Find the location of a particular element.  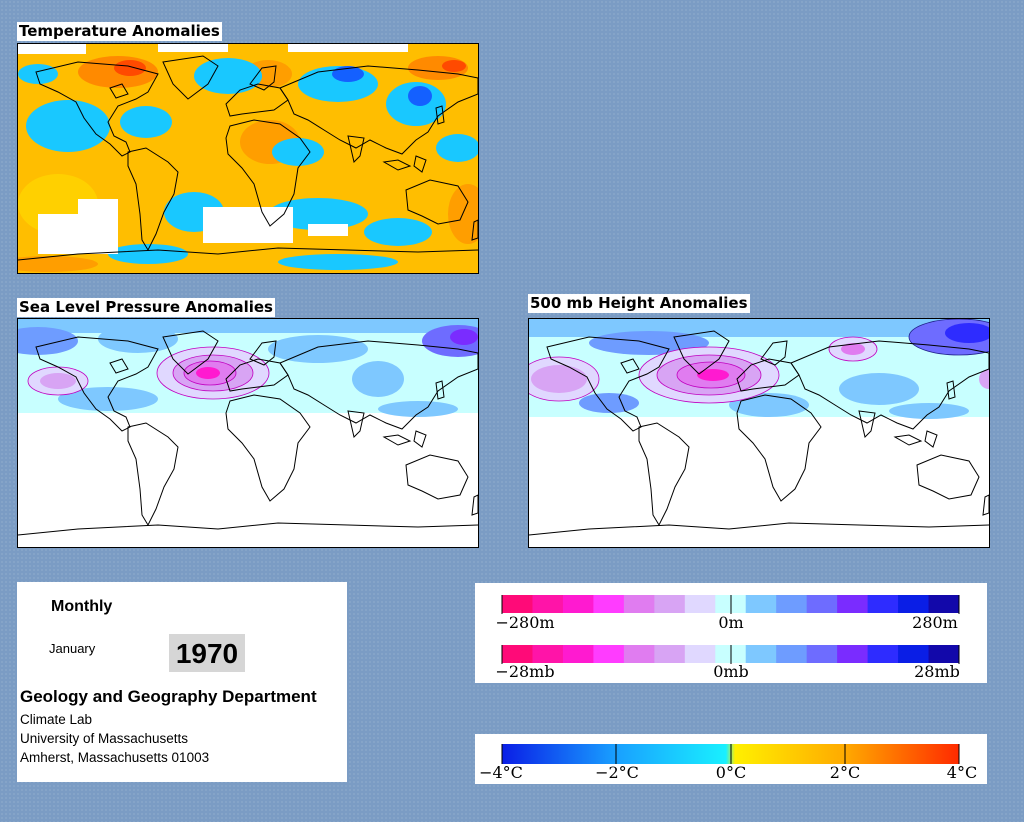

pressure-tick-max: 28mb is located at coordinates (937, 671).